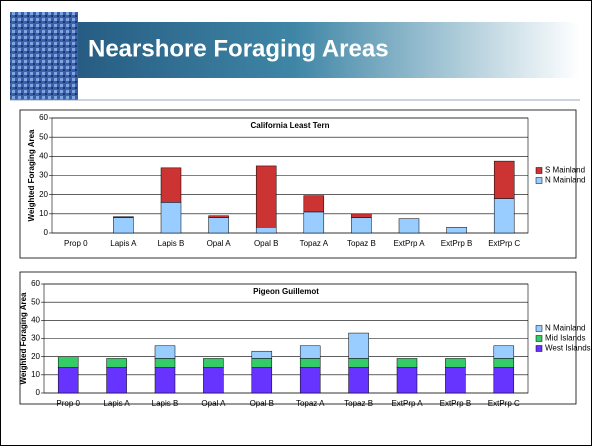 The image size is (592, 446). I want to click on legend-label: West Islands, so click(568, 348).